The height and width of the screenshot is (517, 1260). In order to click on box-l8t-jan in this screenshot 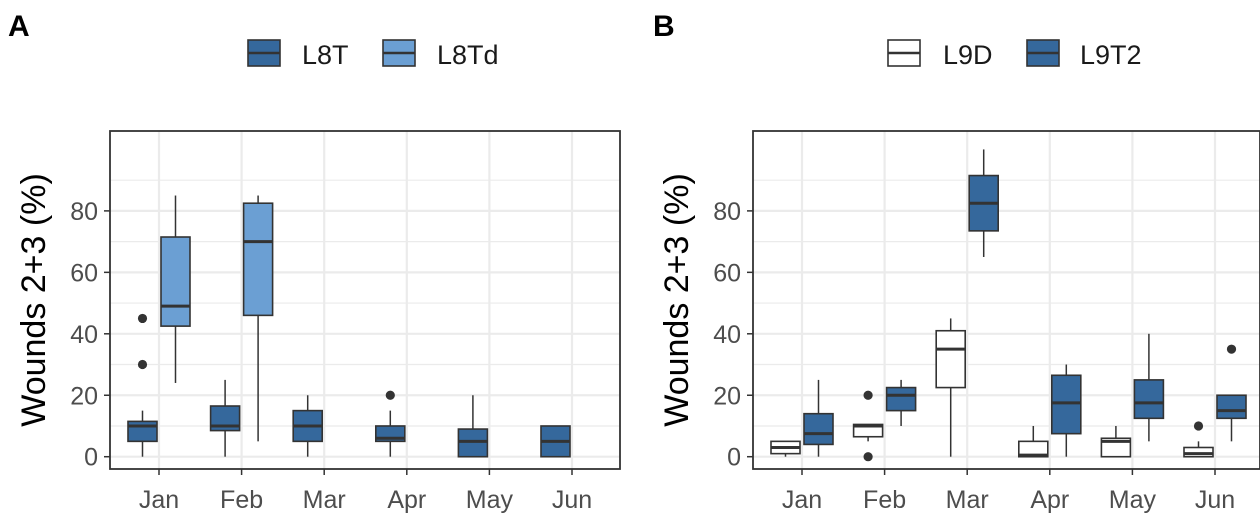, I will do `click(142, 385)`.